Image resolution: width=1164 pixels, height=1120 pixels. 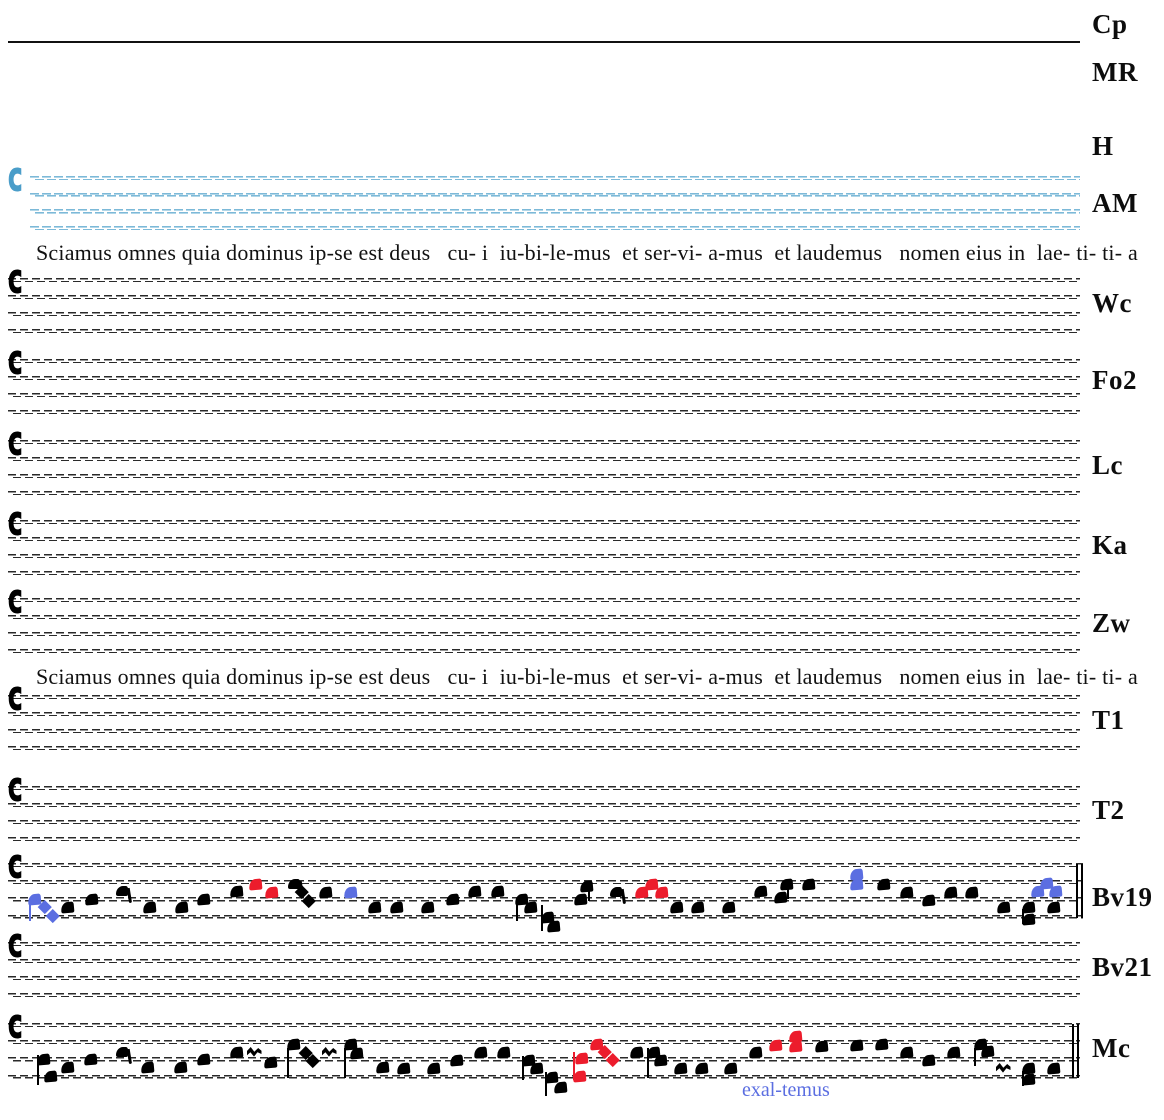 What do you see at coordinates (1115, 203) in the screenshot?
I see `staff-label-AM: AM` at bounding box center [1115, 203].